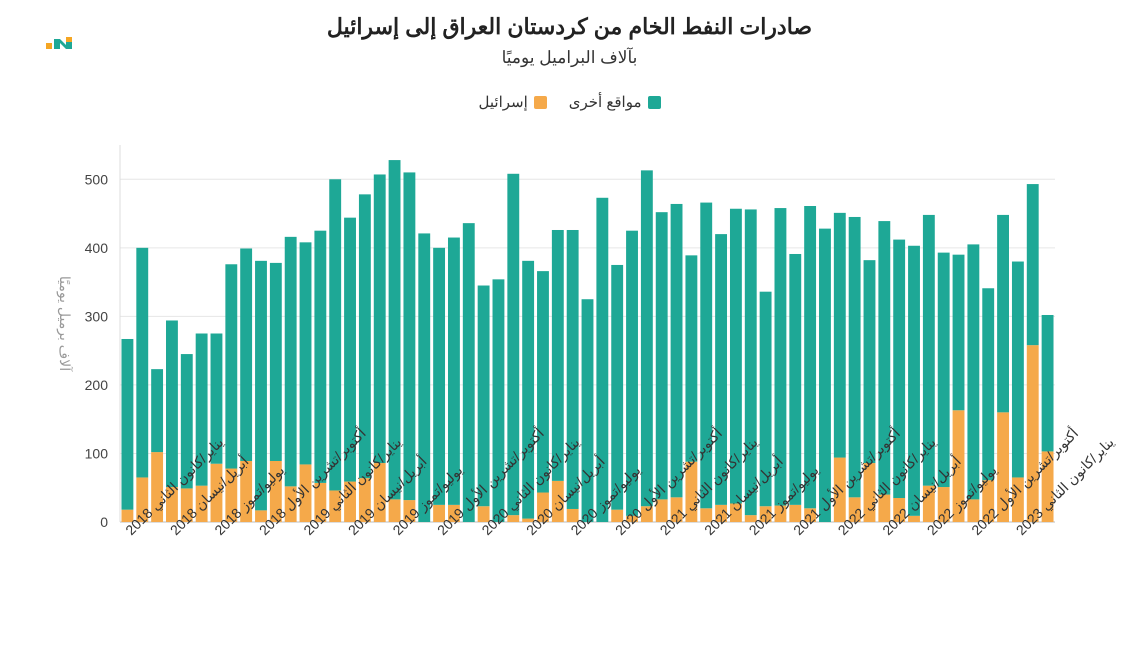 The image size is (1139, 671). What do you see at coordinates (540, 102) in the screenshot?
I see `legend-swatch-israel` at bounding box center [540, 102].